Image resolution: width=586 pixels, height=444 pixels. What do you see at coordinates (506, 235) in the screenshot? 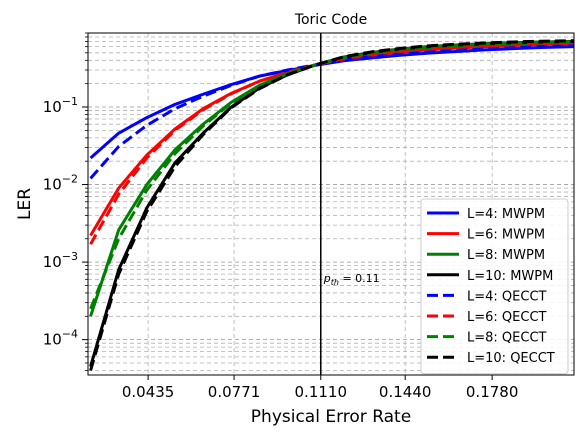
I see `legend-label: L=6: MWPM` at bounding box center [506, 235].